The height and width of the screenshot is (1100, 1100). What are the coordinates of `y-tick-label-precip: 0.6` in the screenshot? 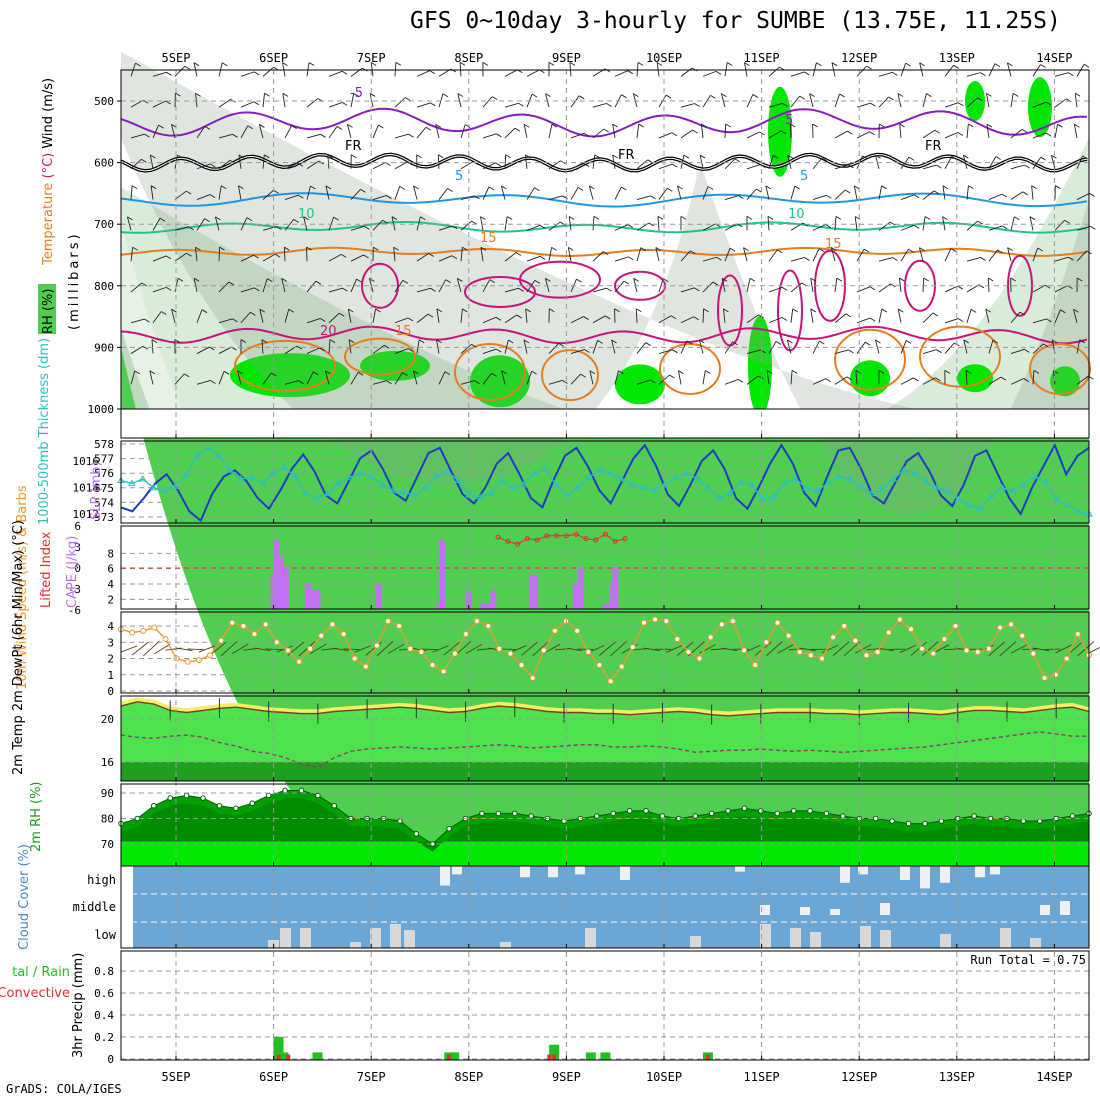 It's located at (104, 993).